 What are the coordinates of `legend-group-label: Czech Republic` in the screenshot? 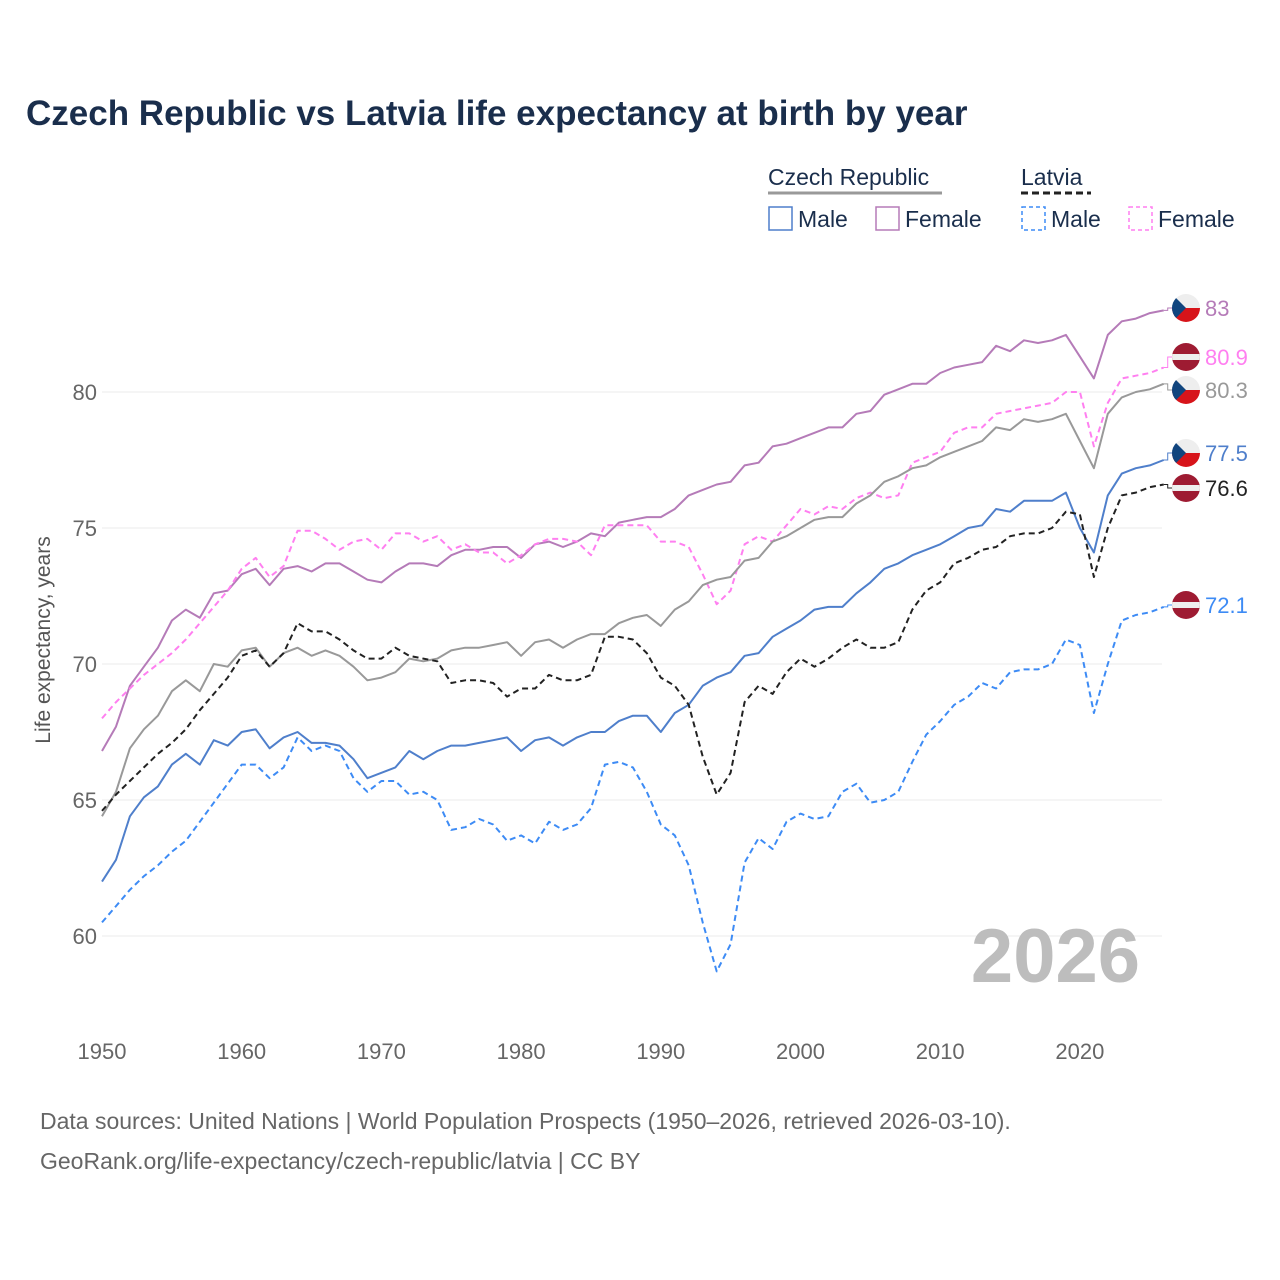 It's located at (848, 177).